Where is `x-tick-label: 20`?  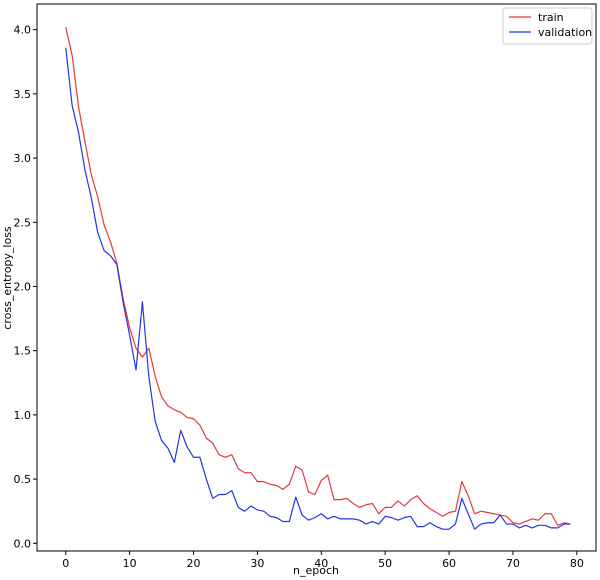 x-tick-label: 20 is located at coordinates (194, 563).